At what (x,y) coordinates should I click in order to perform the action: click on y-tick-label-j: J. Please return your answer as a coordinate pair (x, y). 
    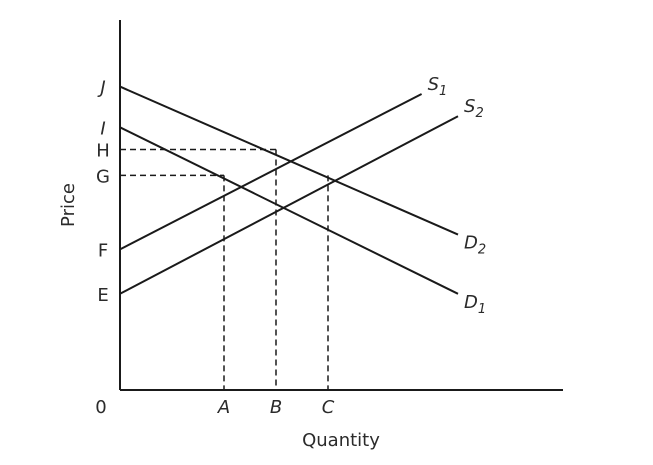
    Looking at the image, I should click on (101, 88).